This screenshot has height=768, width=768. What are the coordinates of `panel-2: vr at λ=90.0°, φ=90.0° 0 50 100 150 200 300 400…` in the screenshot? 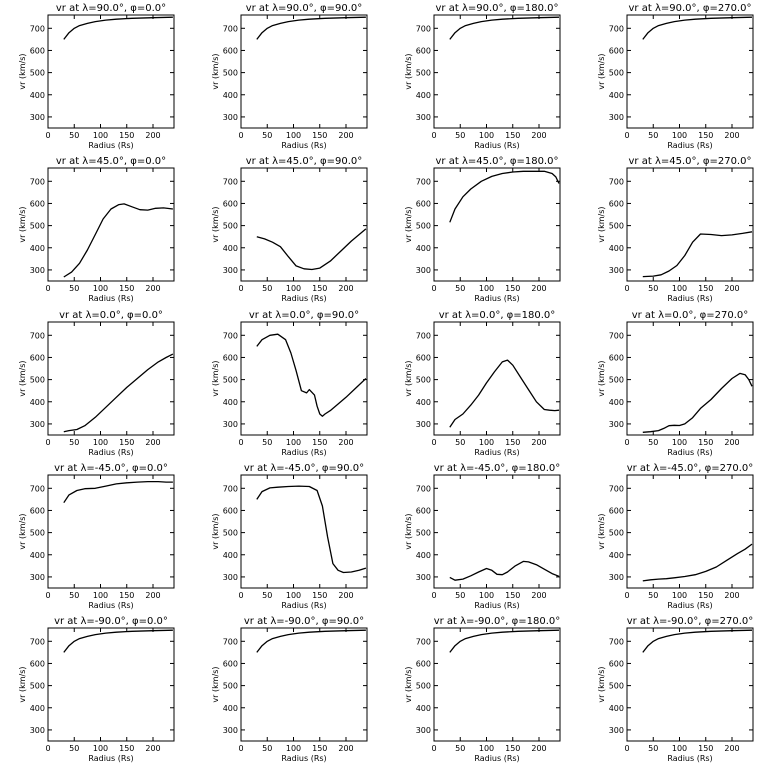 It's located at (289, 76).